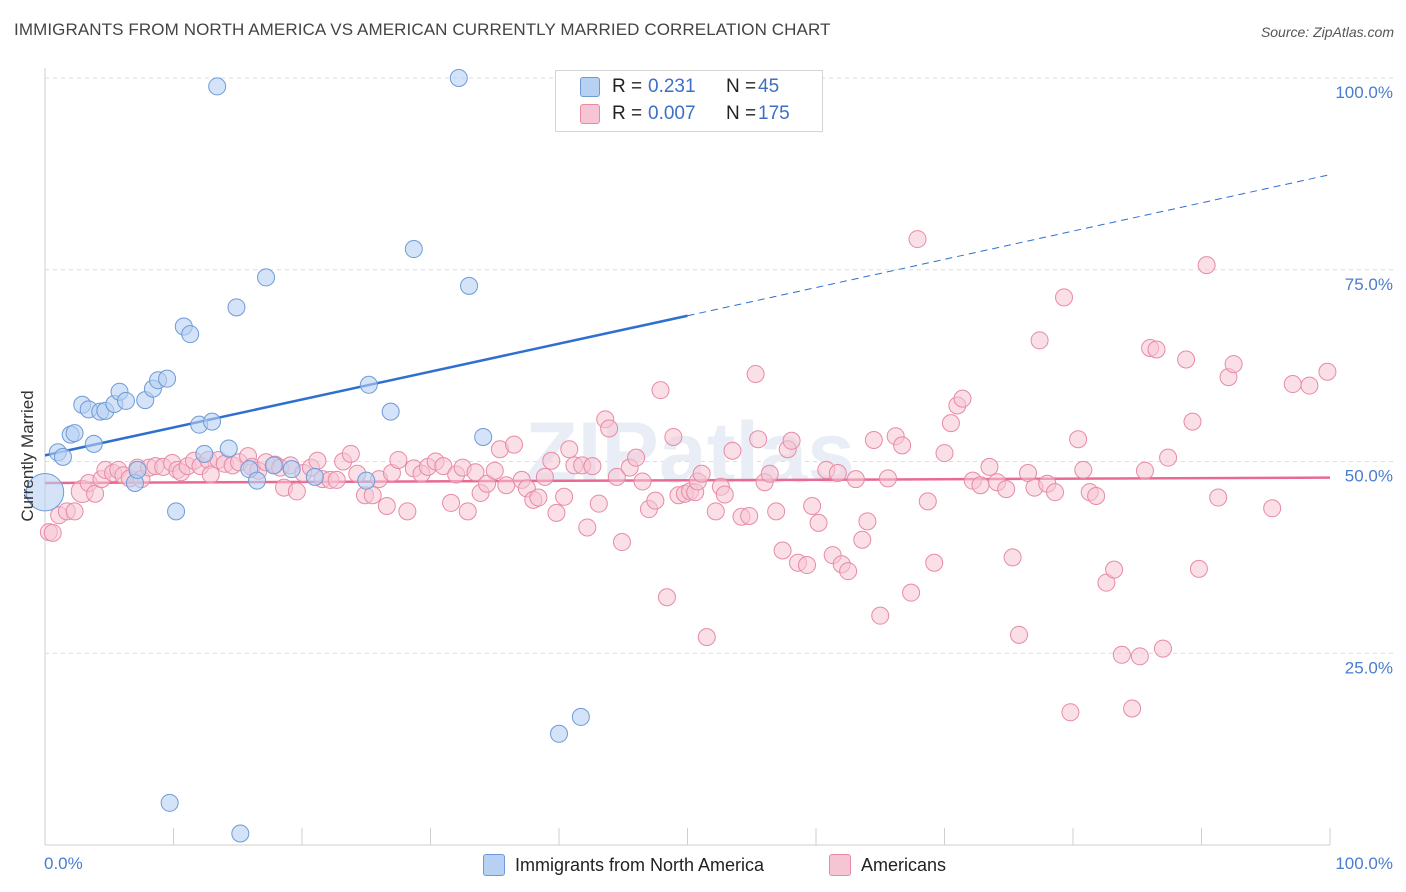  I want to click on bottom-legend-label-americans: Americans, so click(904, 864).